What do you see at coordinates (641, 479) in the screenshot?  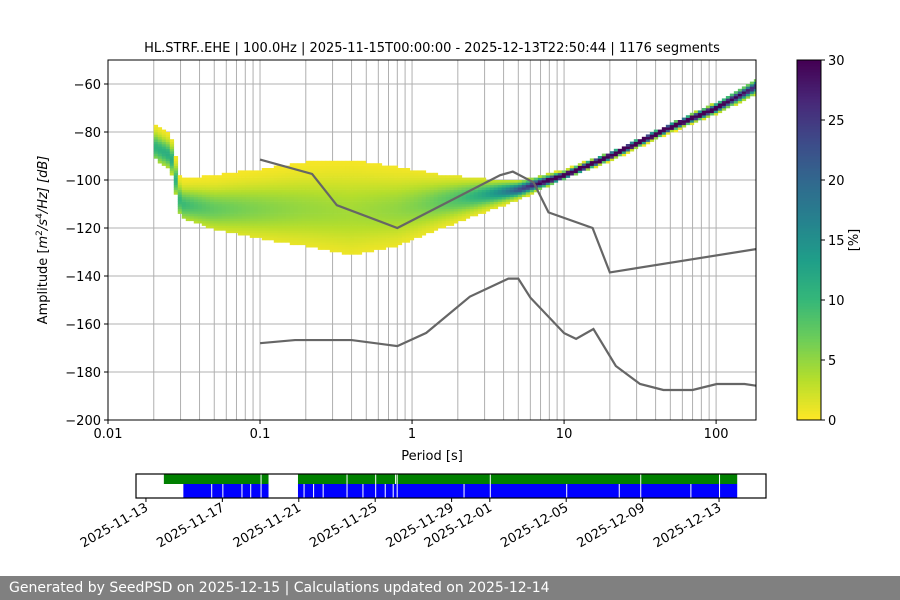 I see `green-gap` at bounding box center [641, 479].